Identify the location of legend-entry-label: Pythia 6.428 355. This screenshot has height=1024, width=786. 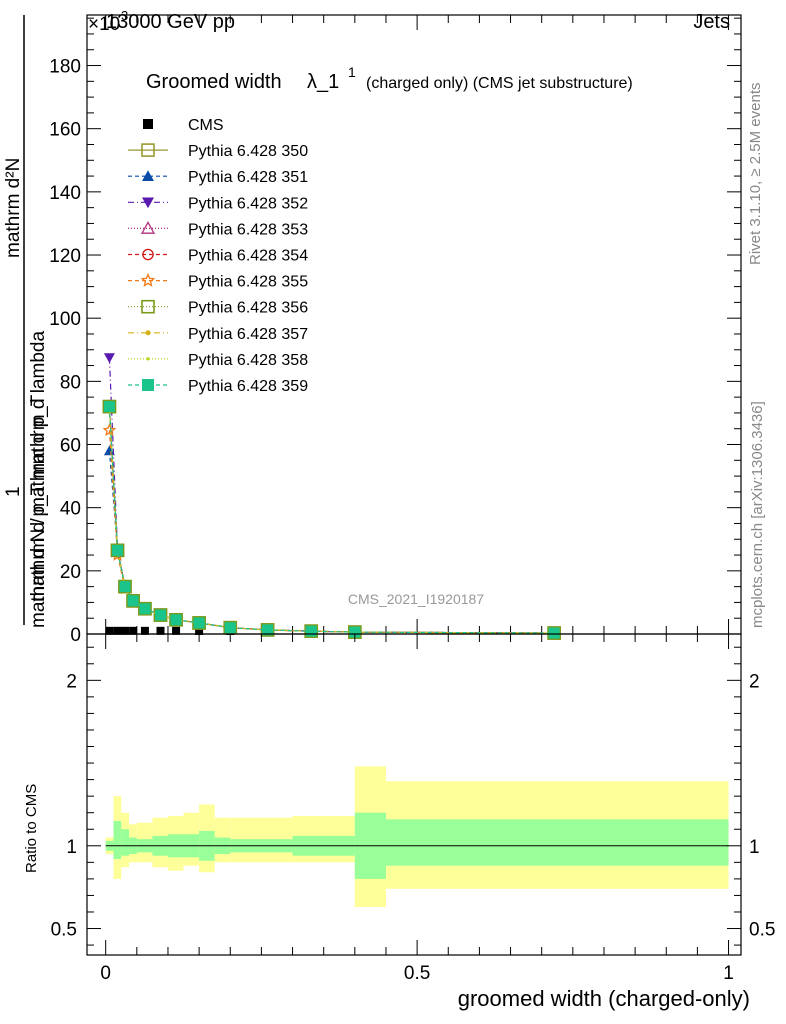
(248, 282).